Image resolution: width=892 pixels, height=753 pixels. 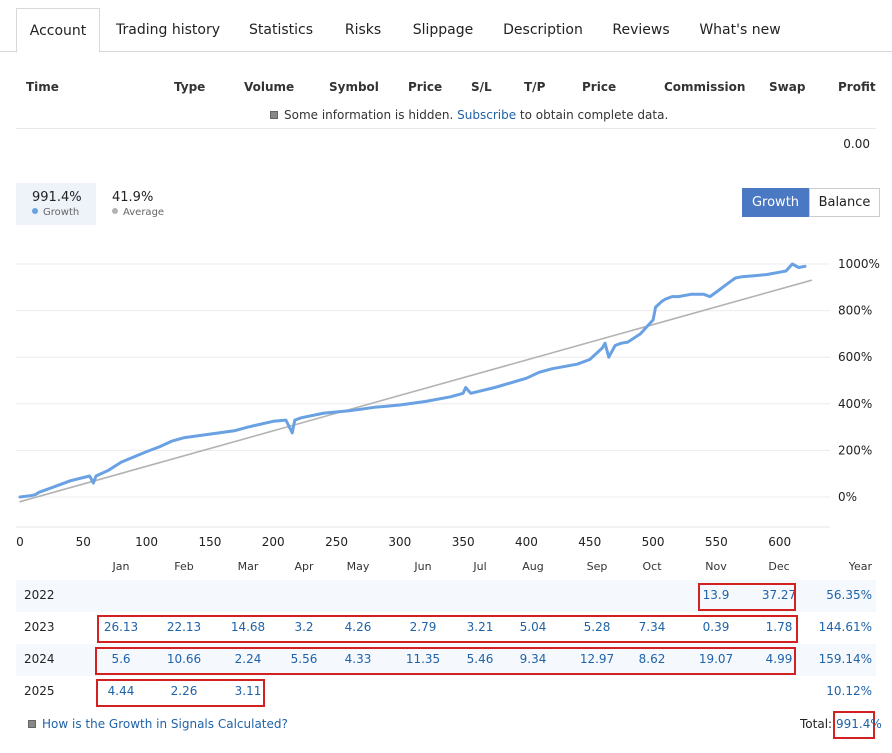 What do you see at coordinates (716, 542) in the screenshot?
I see `x-tick-label: 550` at bounding box center [716, 542].